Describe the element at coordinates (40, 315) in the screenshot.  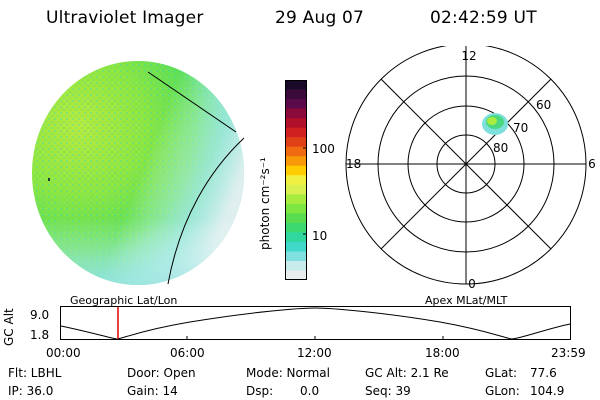
I see `y-tick-top: 9.0` at that location.